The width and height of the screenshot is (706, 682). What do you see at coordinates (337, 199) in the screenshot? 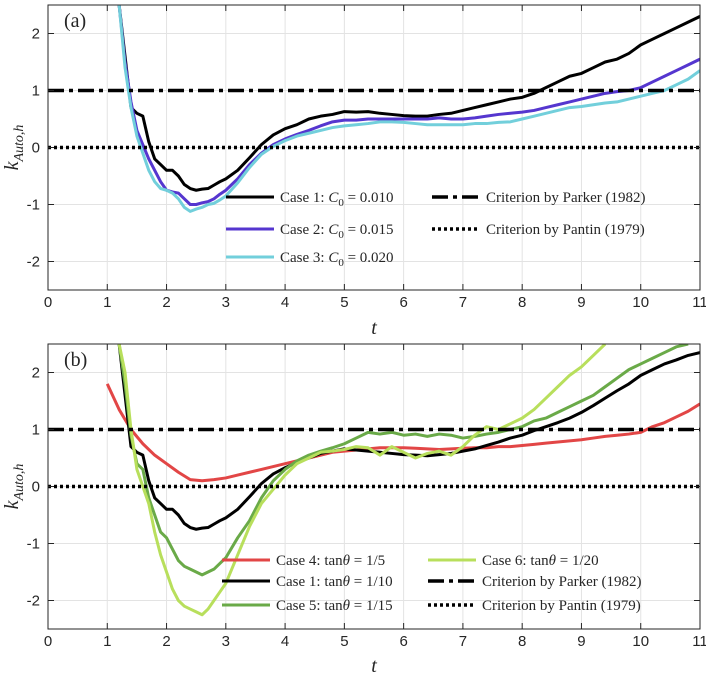
I see `legend-entry-1: Case 1: C0 = 0.010` at bounding box center [337, 199].